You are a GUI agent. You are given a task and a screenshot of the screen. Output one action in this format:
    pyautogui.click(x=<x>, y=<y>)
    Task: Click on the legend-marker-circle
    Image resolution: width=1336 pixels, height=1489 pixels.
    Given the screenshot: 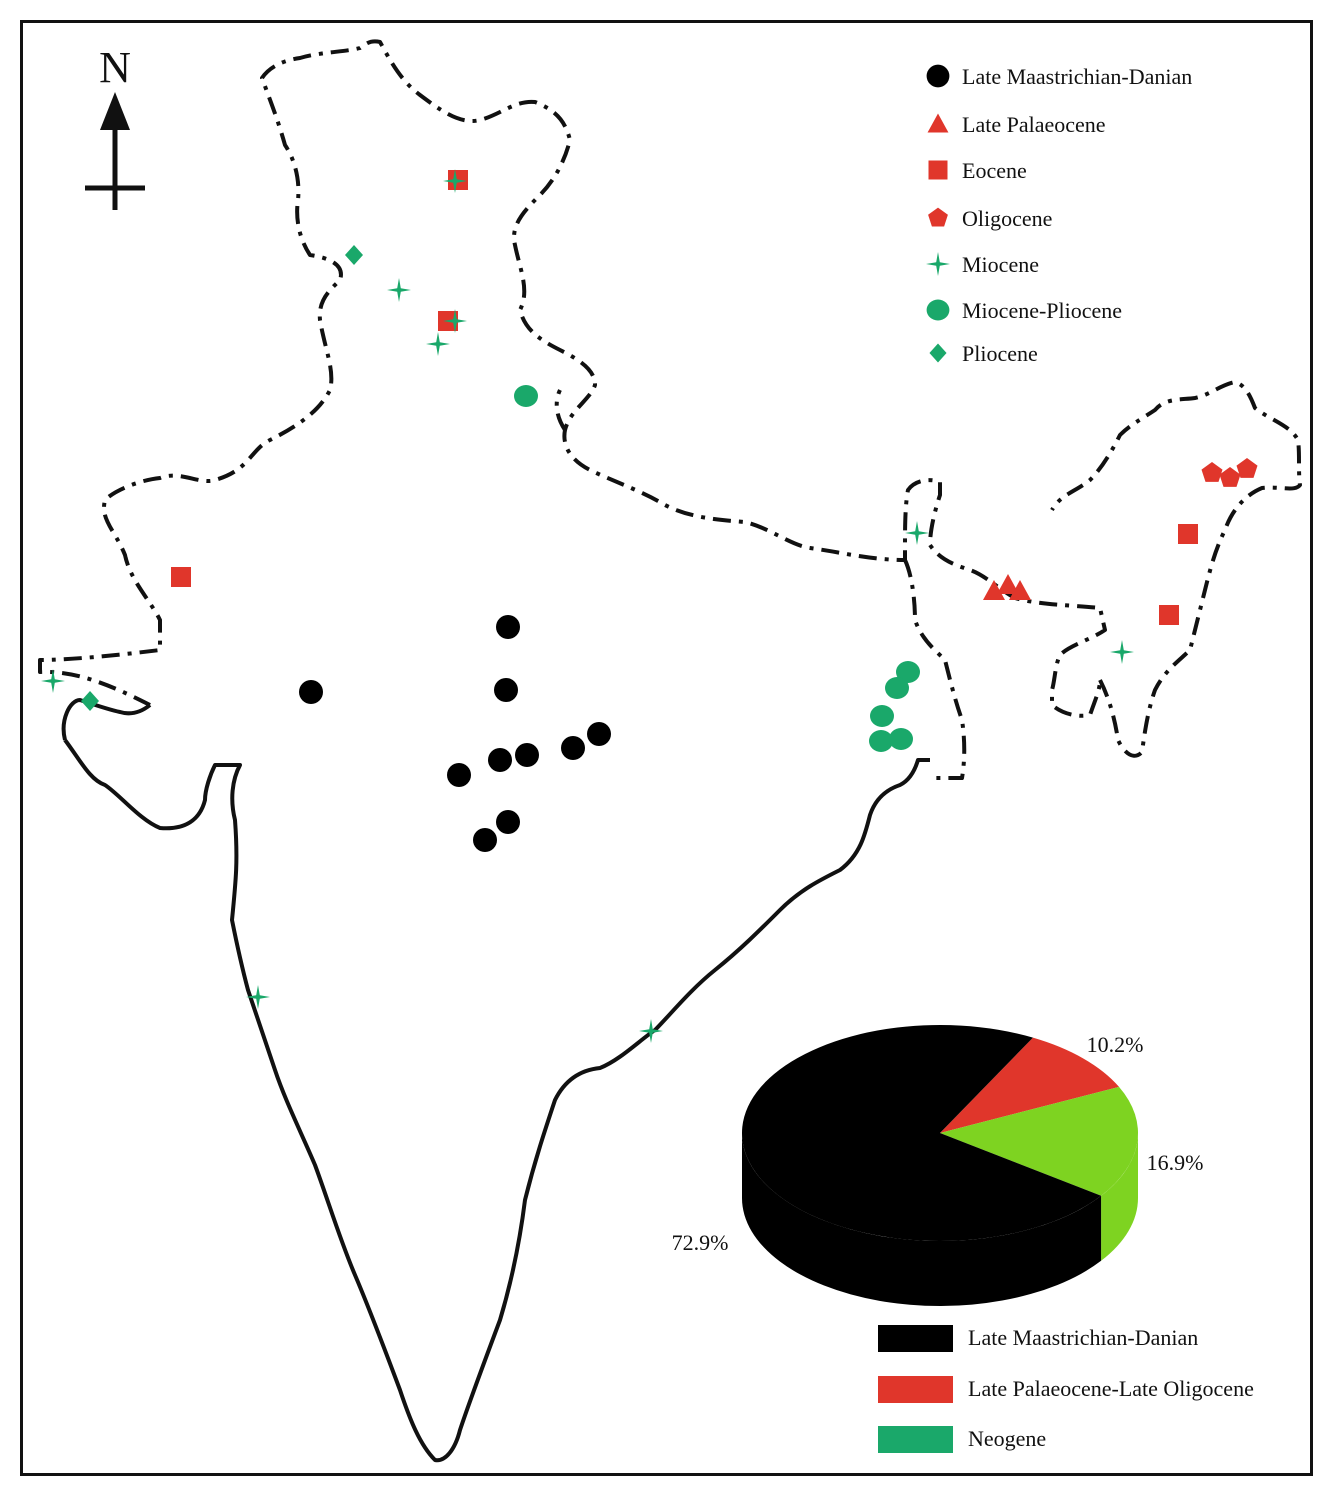 What is the action you would take?
    pyautogui.click(x=938, y=76)
    